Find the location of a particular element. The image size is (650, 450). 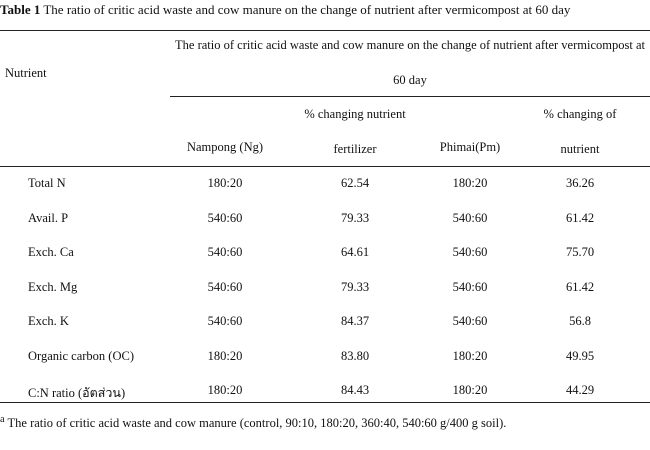

table-cell: 83.80 is located at coordinates (355, 355).